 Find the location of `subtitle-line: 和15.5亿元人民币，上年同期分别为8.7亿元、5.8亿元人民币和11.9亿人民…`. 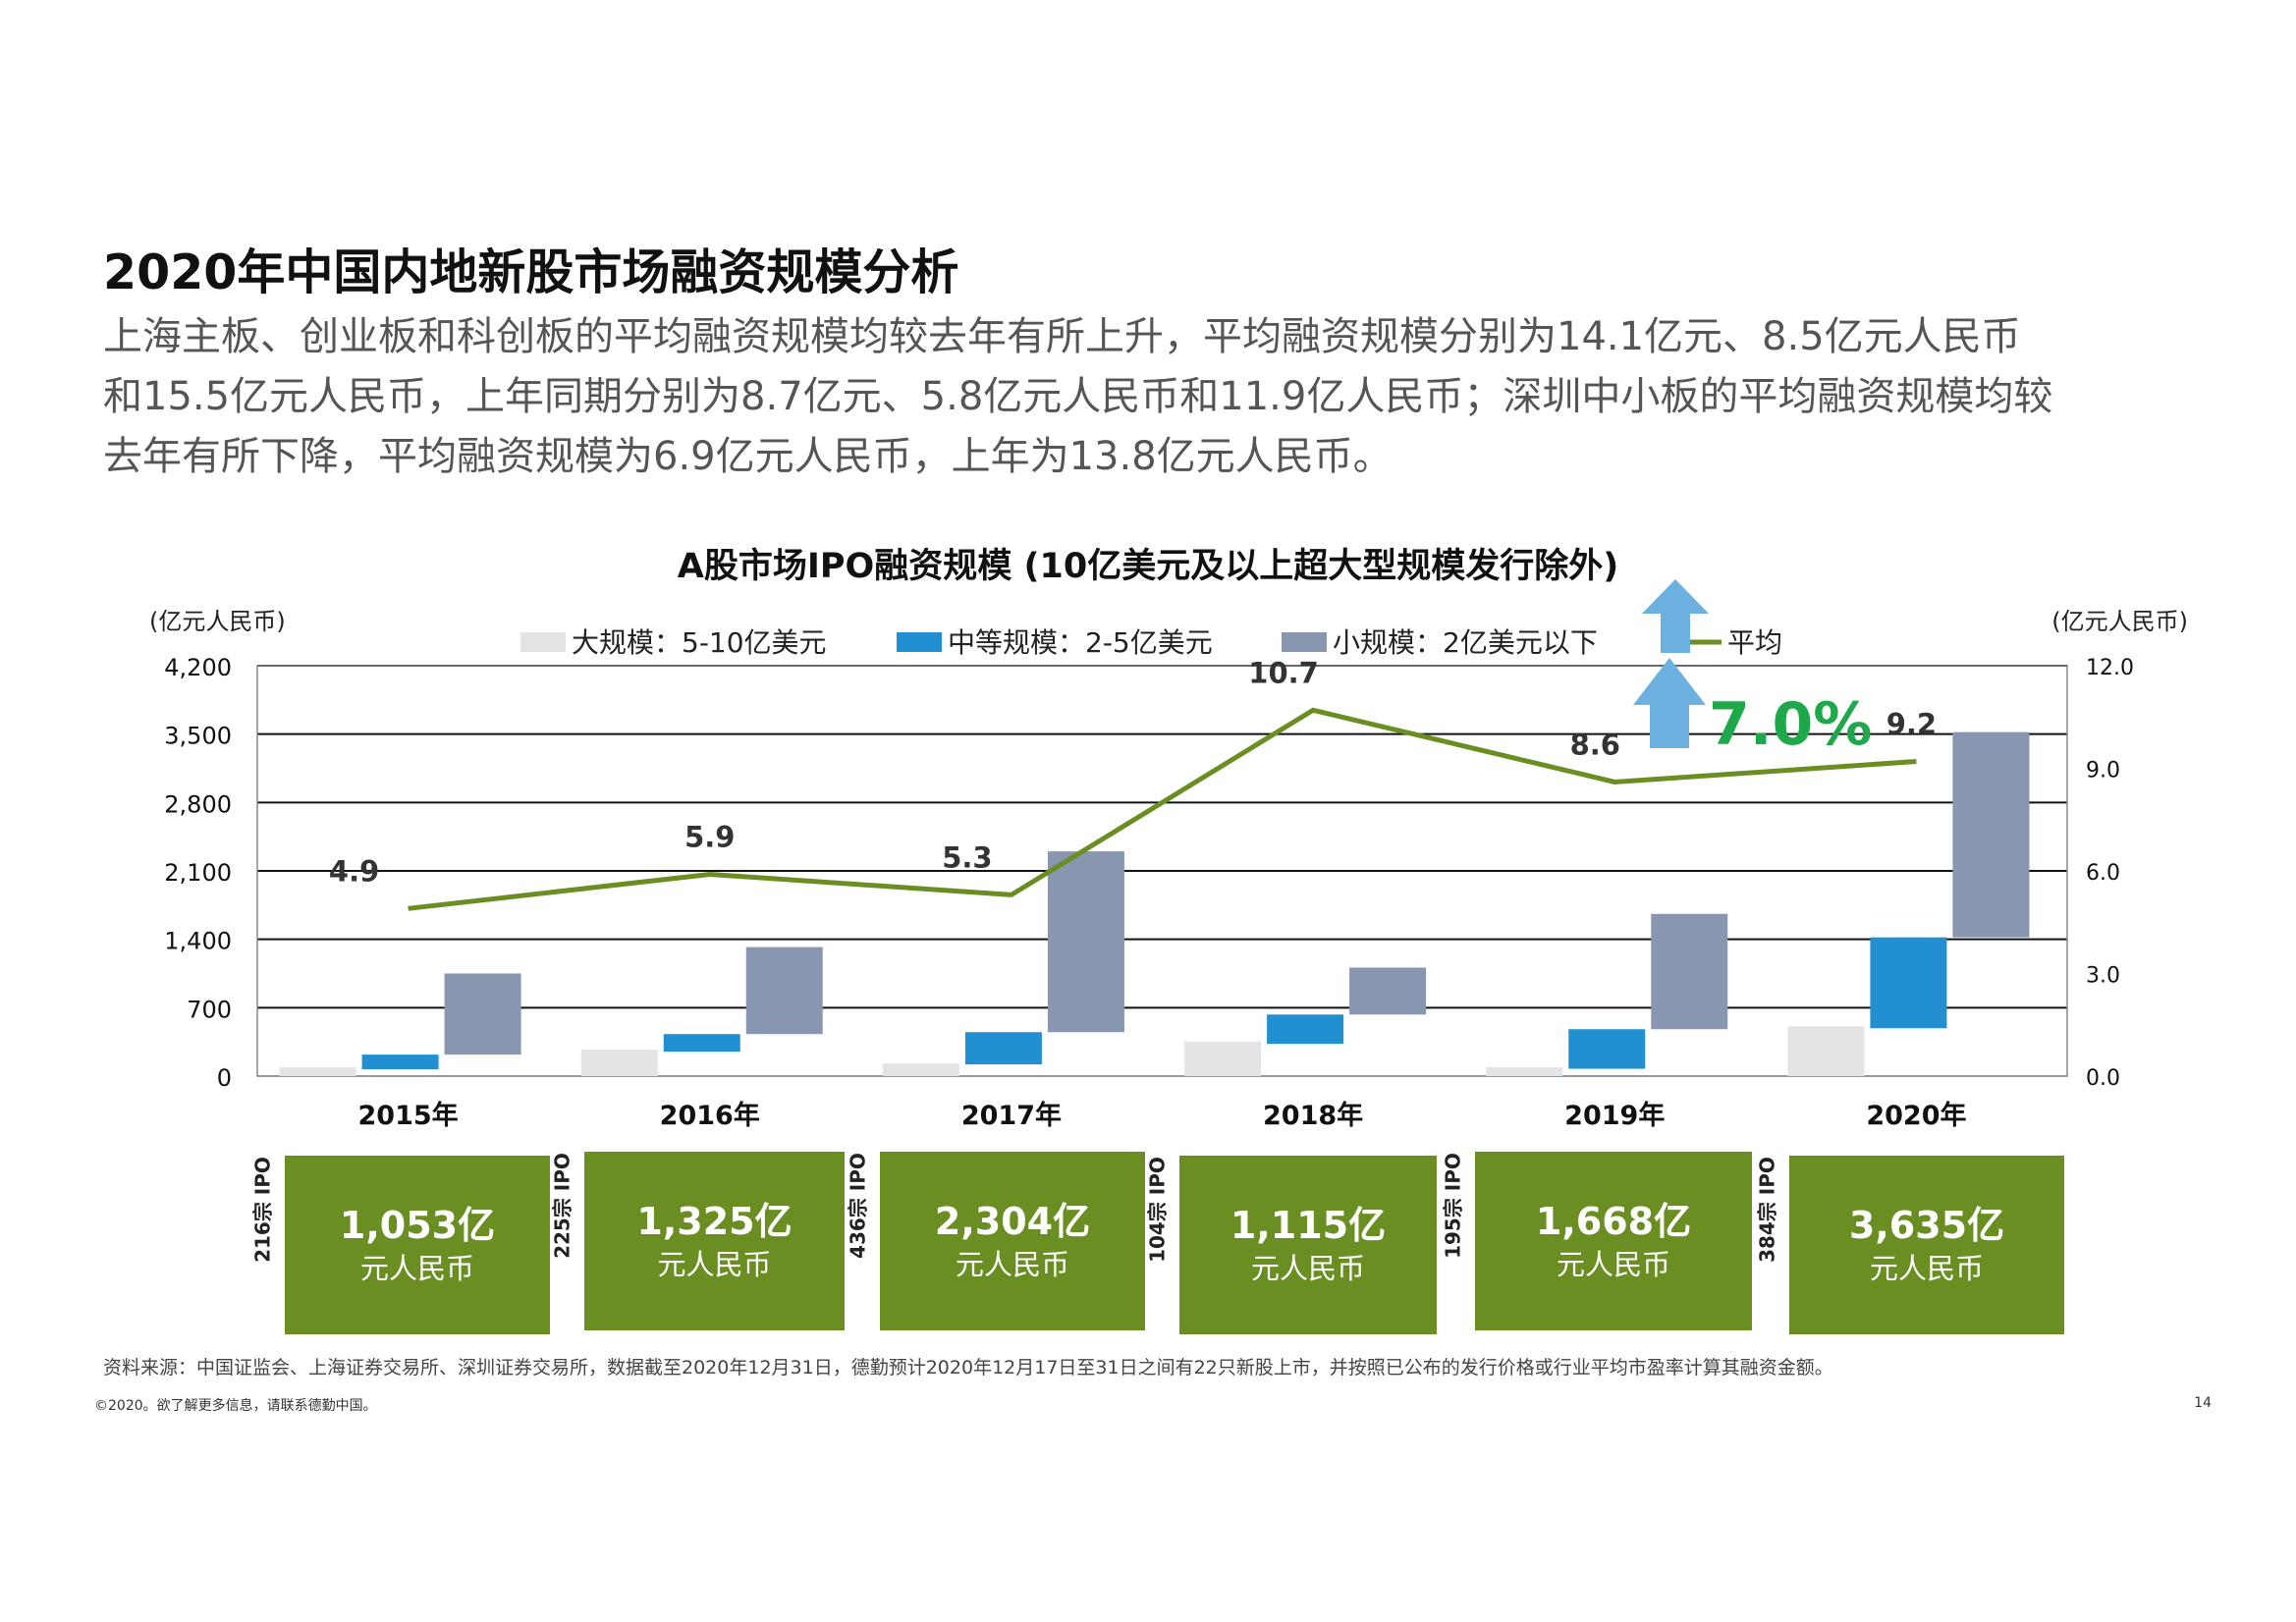

subtitle-line: 和15.5亿元人民币，上年同期分别为8.7亿元、5.8亿元人民币和11.9亿人民… is located at coordinates (1078, 396).